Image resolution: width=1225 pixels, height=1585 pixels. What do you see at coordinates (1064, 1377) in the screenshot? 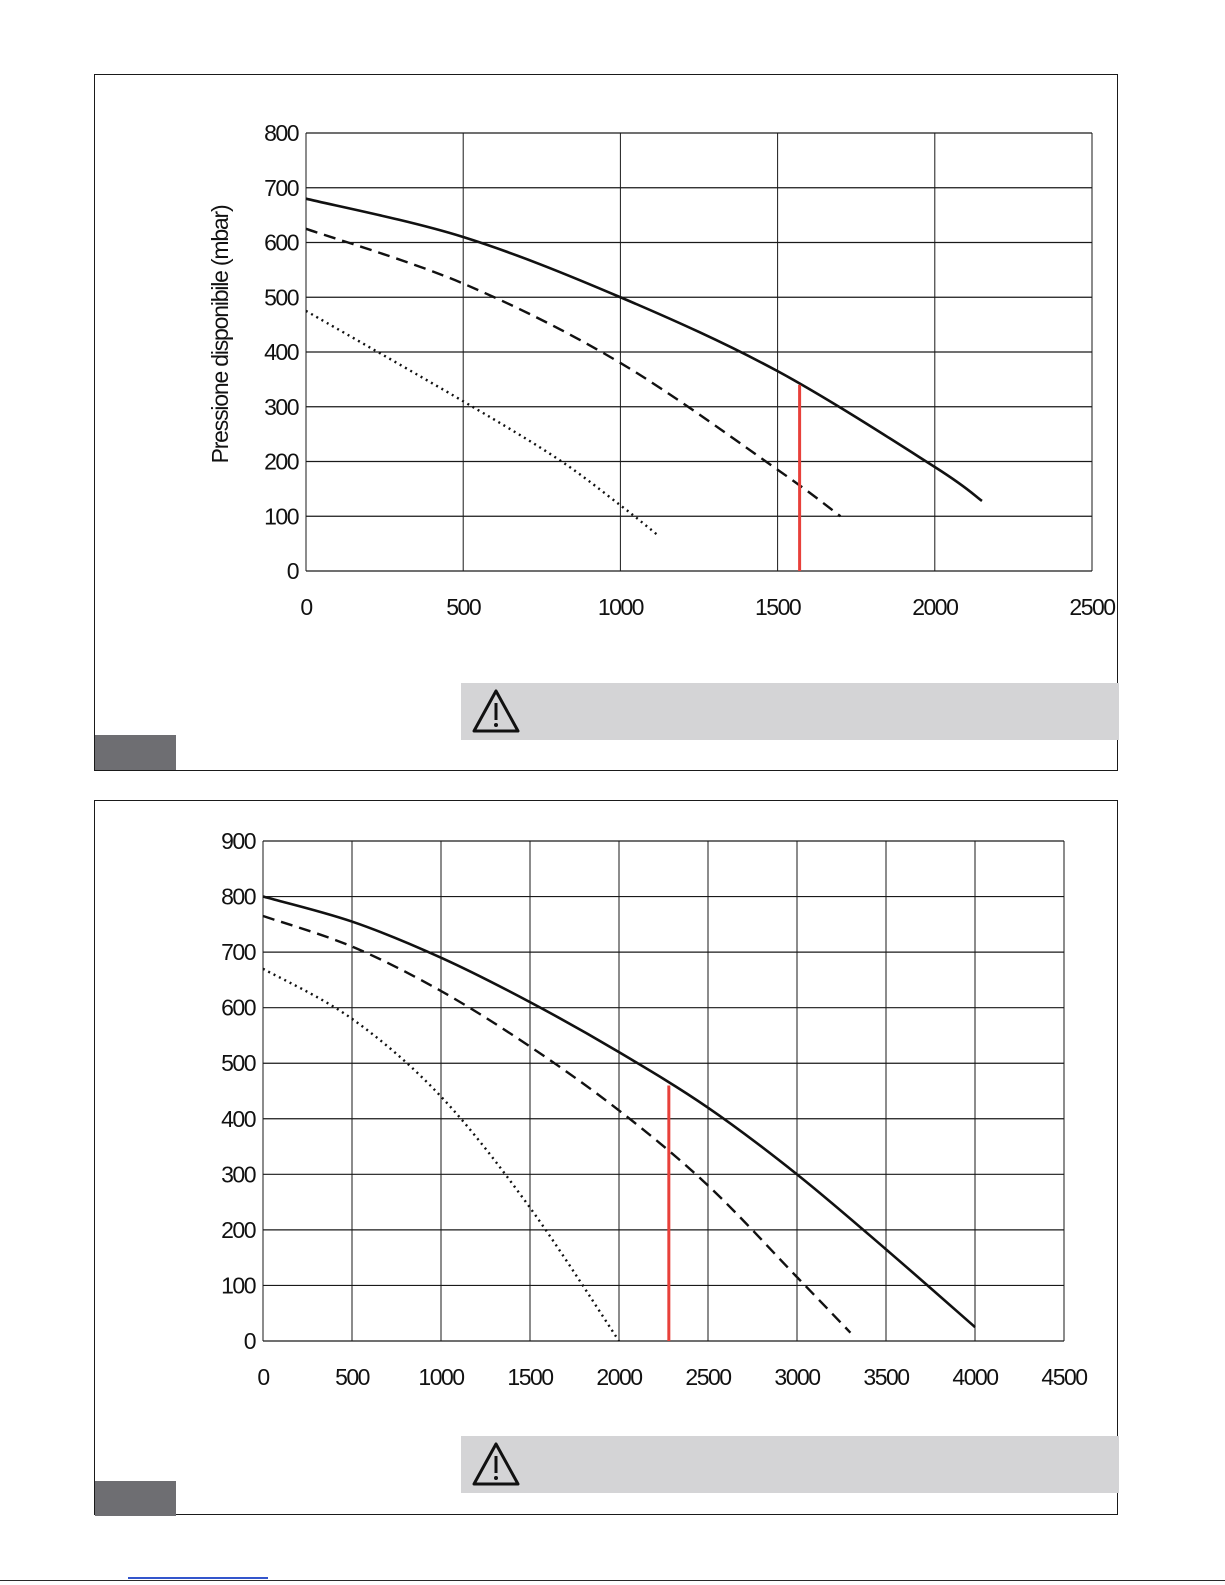
I see `x-tick-label: 4500` at bounding box center [1064, 1377].